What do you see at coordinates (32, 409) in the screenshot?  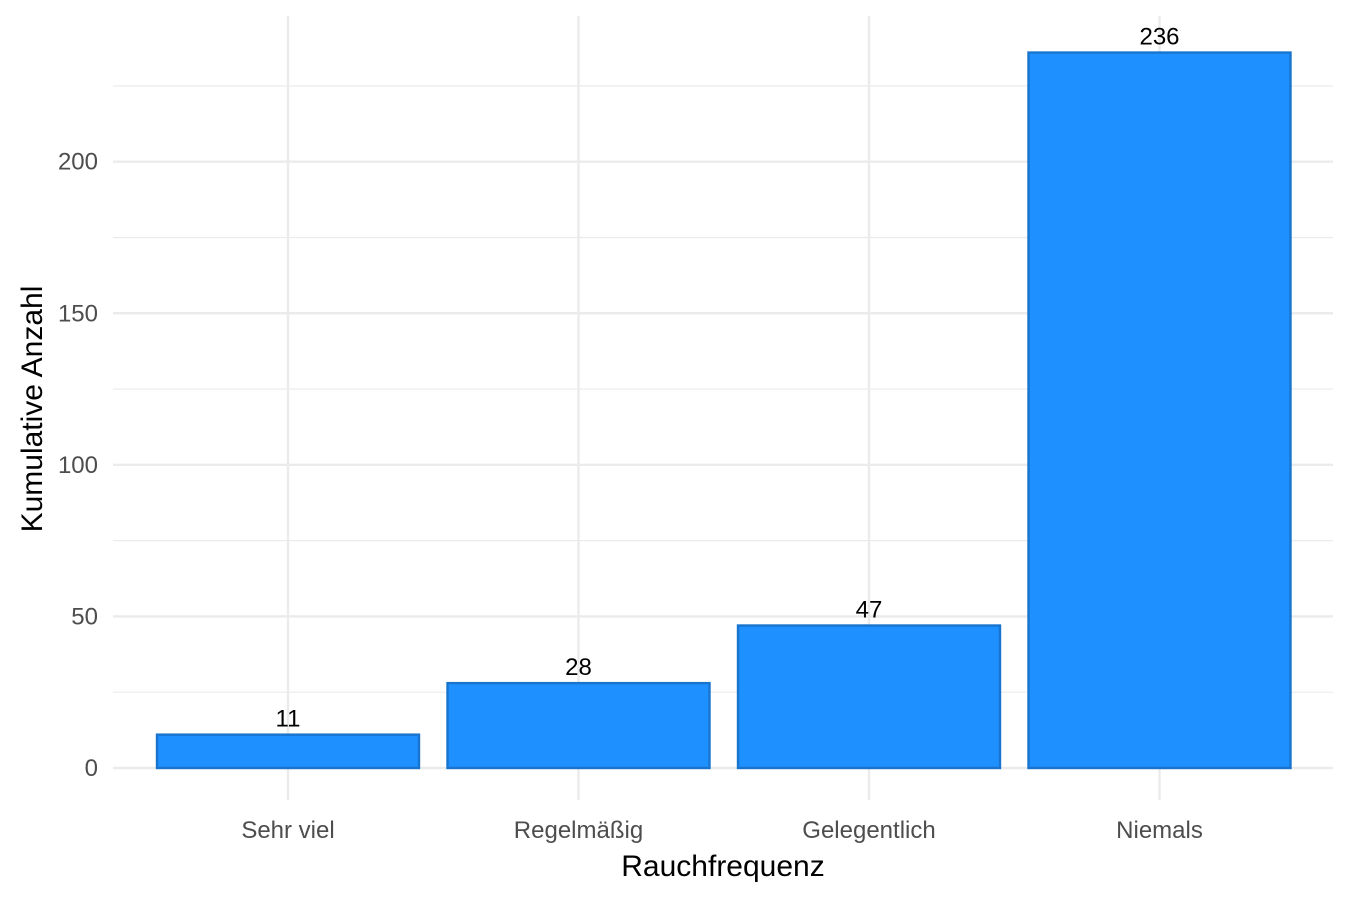 I see `y-axis-title: Kumulative Anzahl` at bounding box center [32, 409].